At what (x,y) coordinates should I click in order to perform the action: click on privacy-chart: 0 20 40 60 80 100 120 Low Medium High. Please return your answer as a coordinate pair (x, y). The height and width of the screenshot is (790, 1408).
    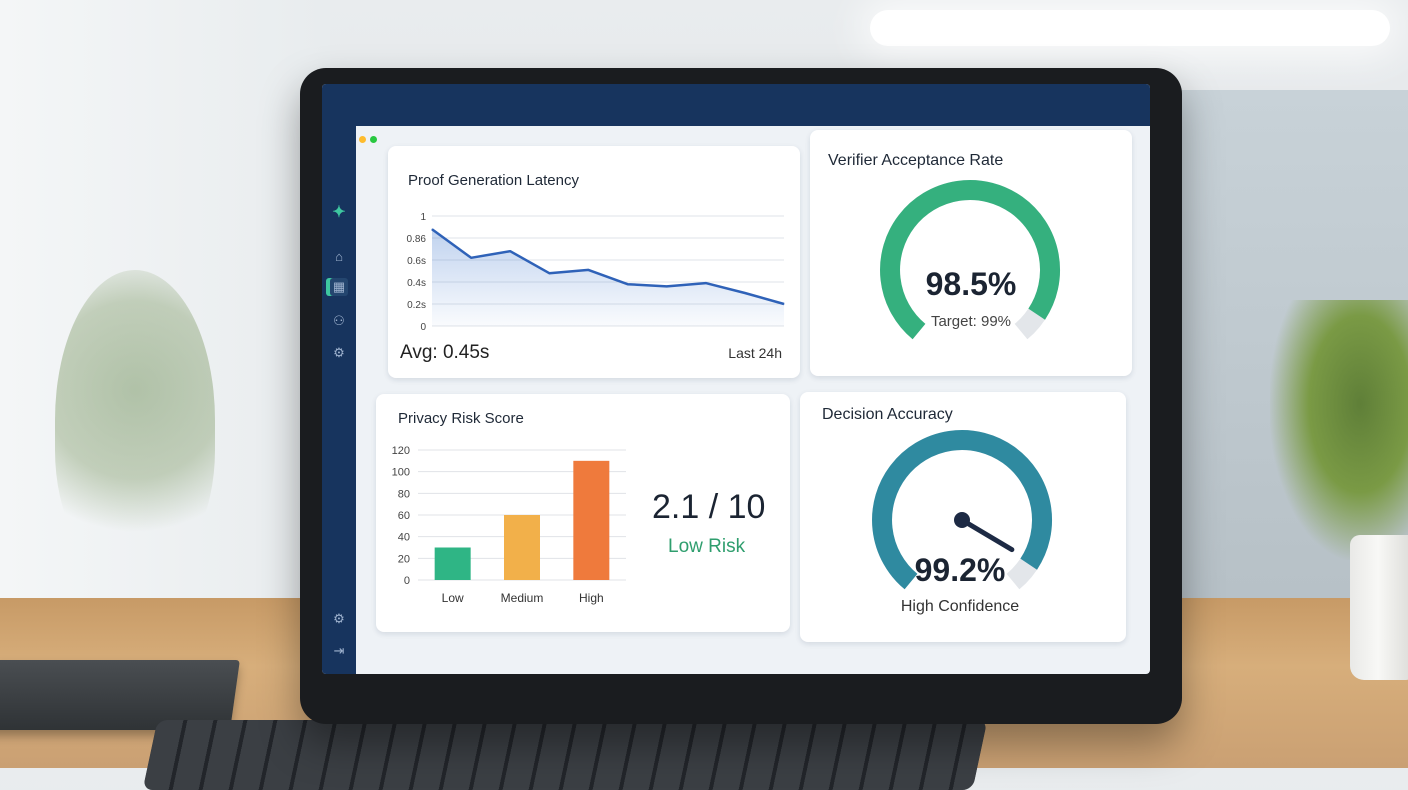
    Looking at the image, I should click on (509, 525).